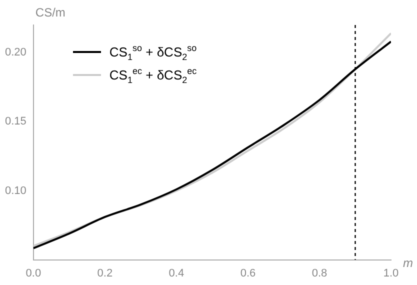  What do you see at coordinates (408, 263) in the screenshot?
I see `x-axis-title: m` at bounding box center [408, 263].